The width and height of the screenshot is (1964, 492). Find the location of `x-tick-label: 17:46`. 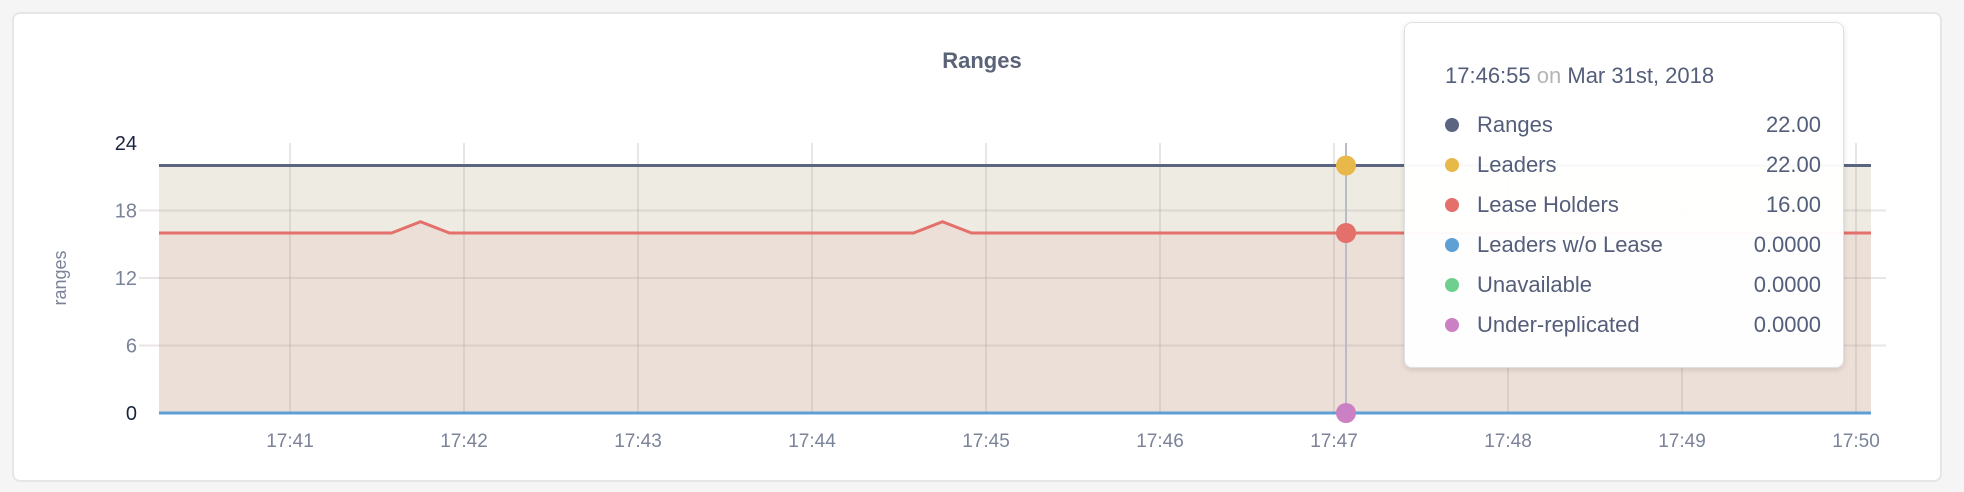

x-tick-label: 17:46 is located at coordinates (1160, 441).